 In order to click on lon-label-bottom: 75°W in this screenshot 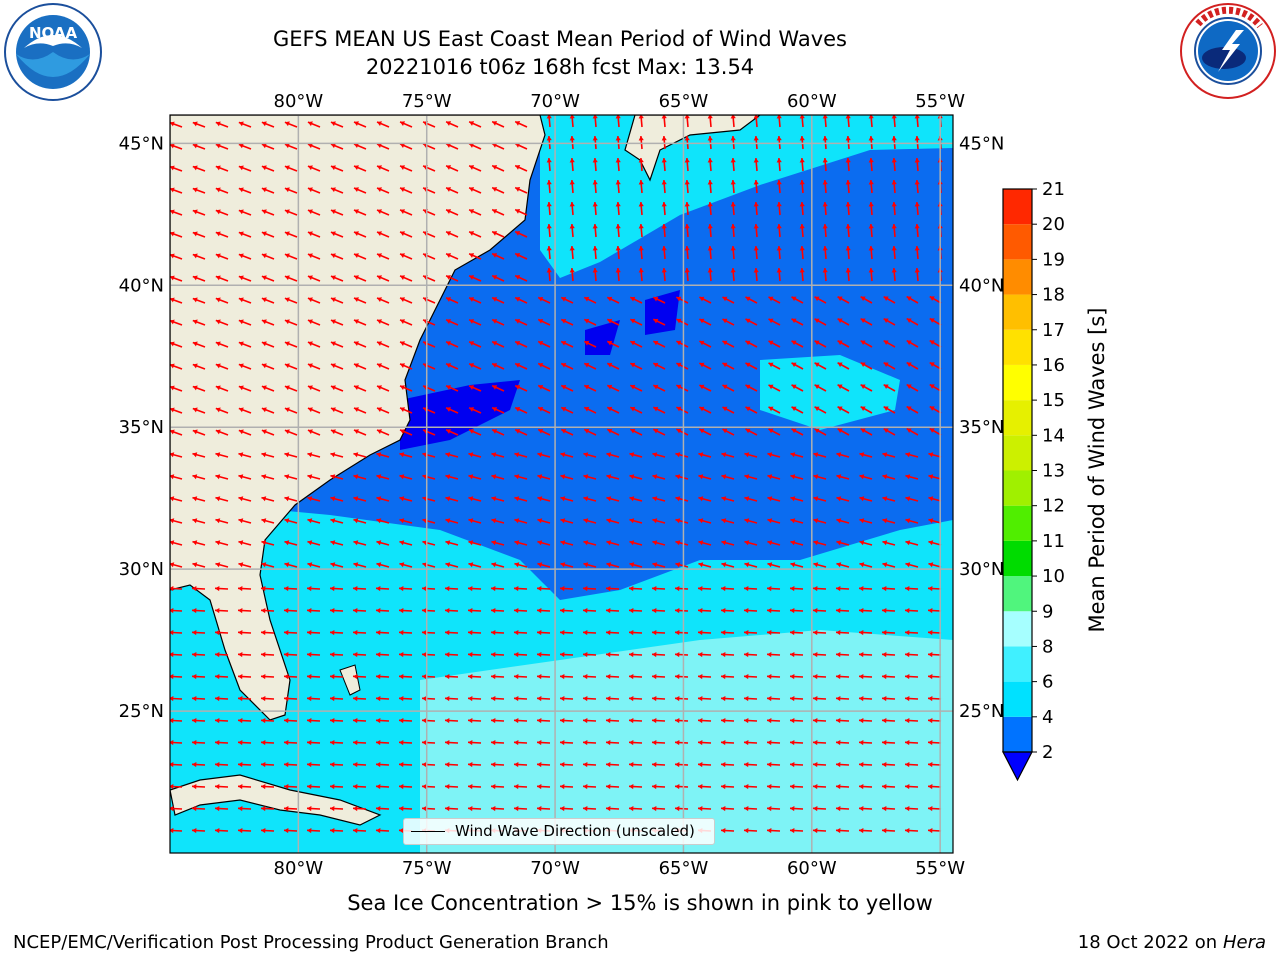, I will do `click(427, 868)`.